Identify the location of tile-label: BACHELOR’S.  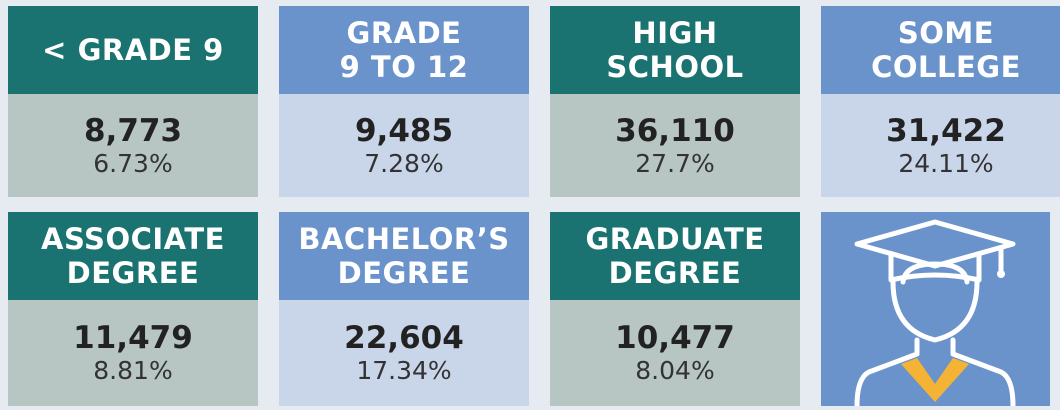
(404, 239).